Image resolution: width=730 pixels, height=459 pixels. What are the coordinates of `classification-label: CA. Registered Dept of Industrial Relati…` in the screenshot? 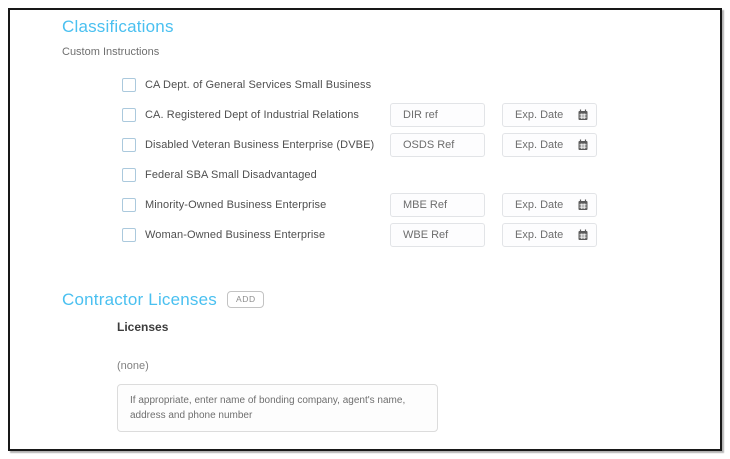 It's located at (252, 115).